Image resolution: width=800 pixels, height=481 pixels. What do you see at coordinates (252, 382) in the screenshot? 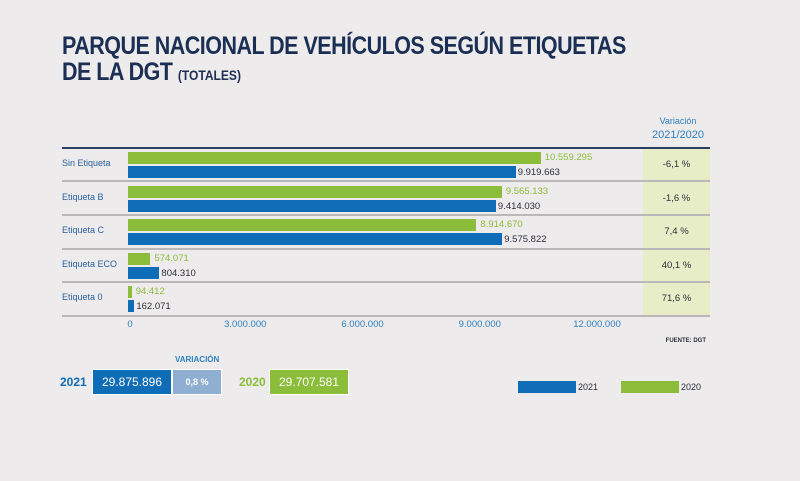
I see `totals-2020-year: 2020` at bounding box center [252, 382].